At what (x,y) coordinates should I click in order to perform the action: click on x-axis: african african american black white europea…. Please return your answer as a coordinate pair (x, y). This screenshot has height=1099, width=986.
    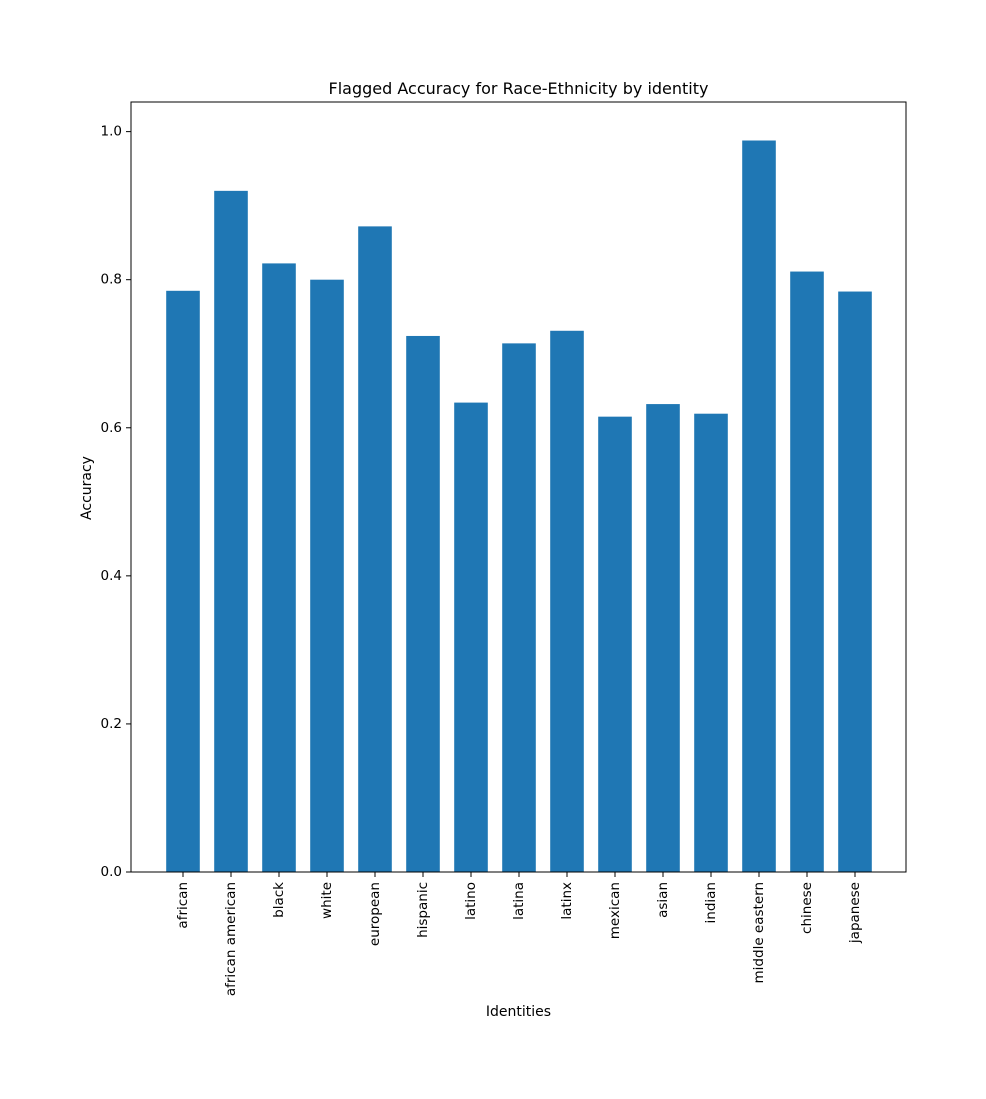
    Looking at the image, I should click on (519, 934).